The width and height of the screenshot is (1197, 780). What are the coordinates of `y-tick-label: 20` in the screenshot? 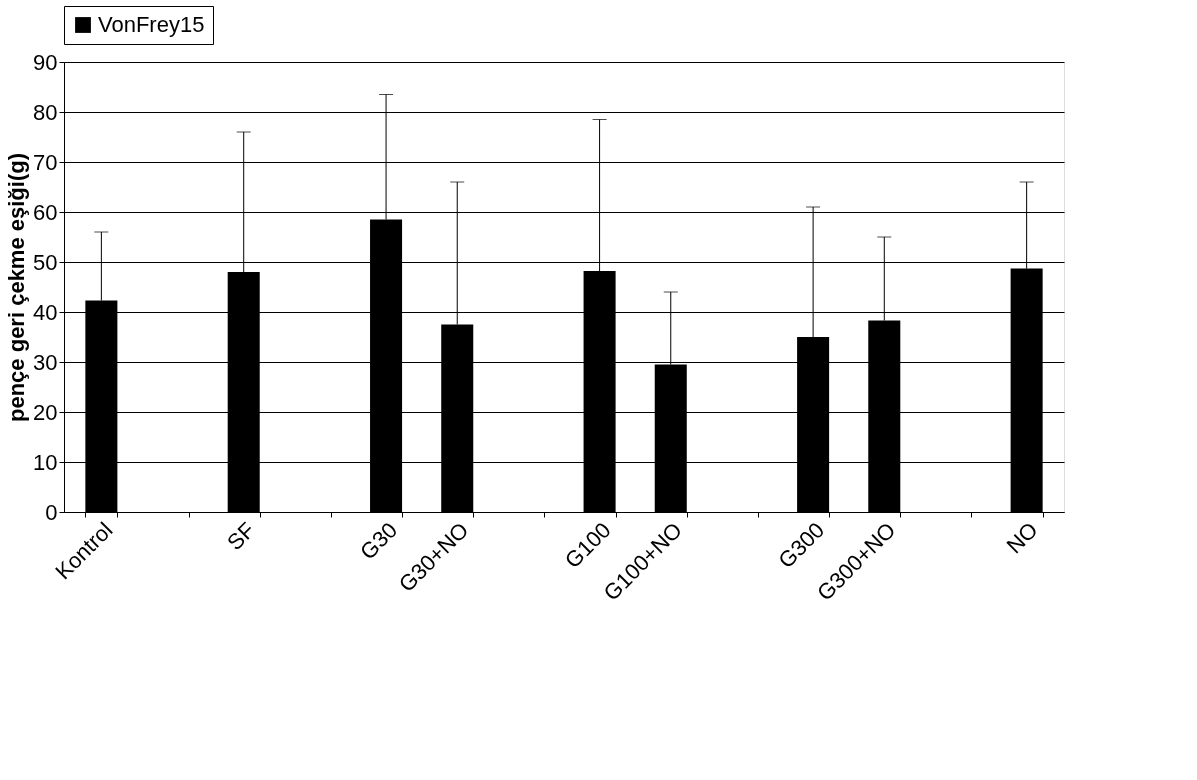 It's located at (45, 412).